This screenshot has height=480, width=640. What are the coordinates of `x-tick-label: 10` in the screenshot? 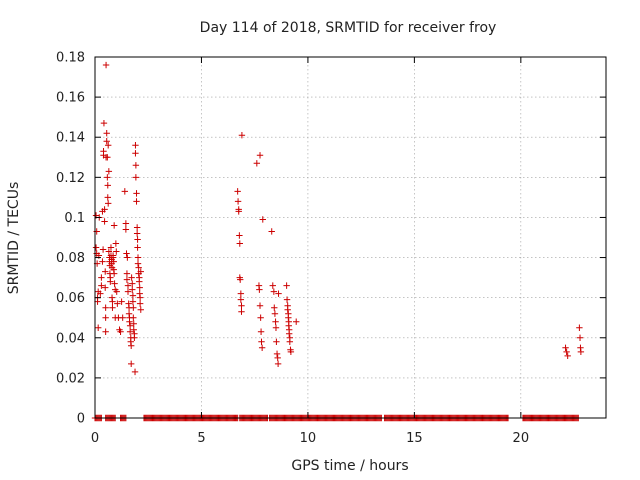 It's located at (308, 438).